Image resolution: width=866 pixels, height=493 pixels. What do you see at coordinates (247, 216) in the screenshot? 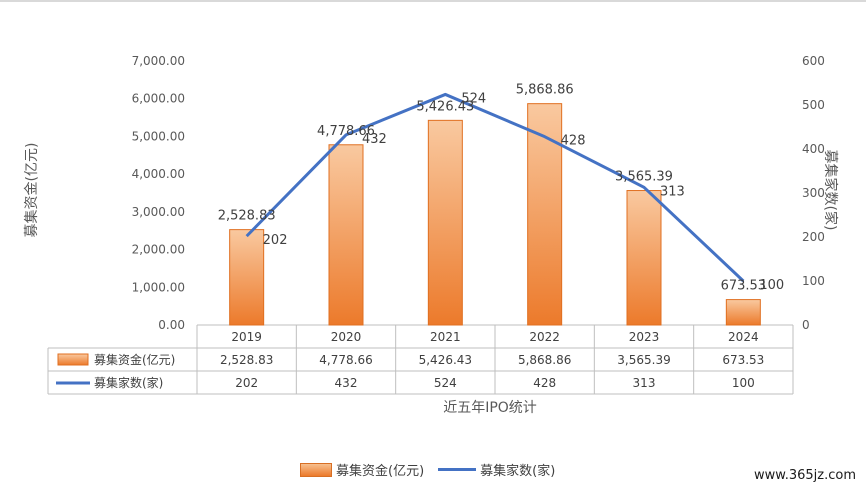
I see `bar-data-label: 2,528.83` at bounding box center [247, 216].